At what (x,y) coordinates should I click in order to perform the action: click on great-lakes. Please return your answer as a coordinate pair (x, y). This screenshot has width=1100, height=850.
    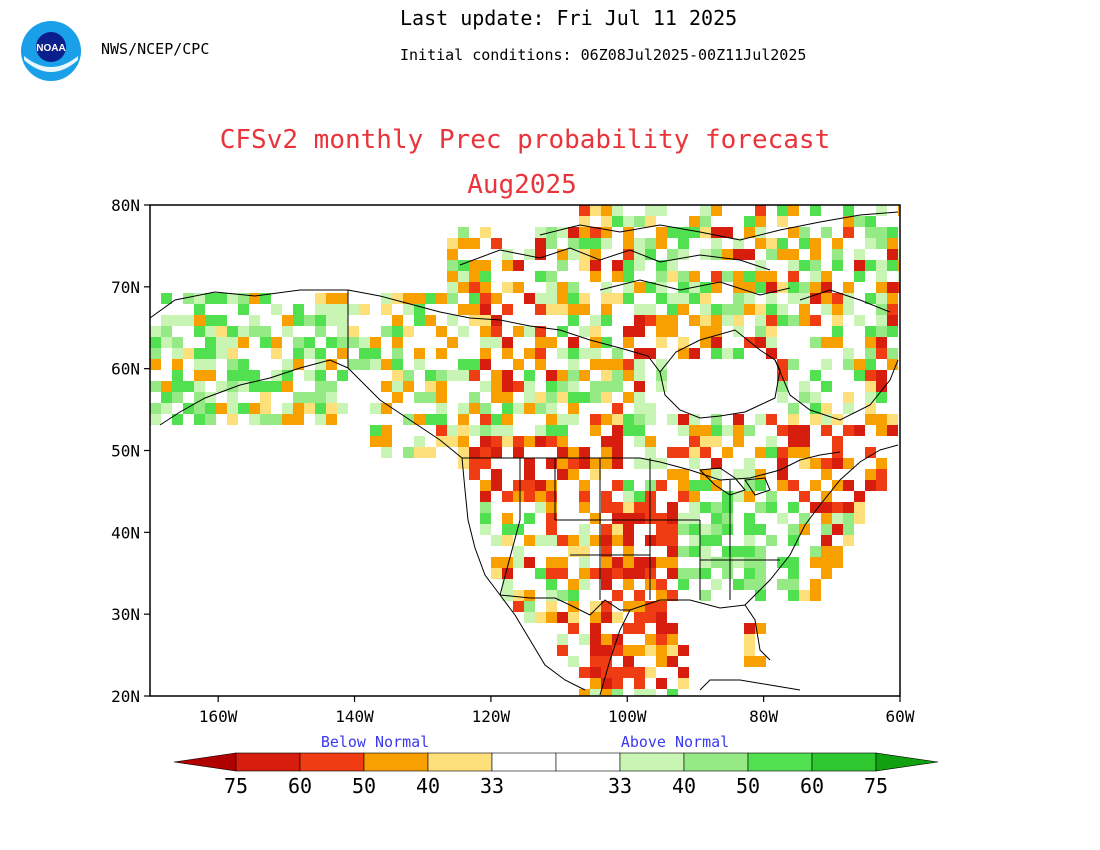
    Looking at the image, I should click on (734, 481).